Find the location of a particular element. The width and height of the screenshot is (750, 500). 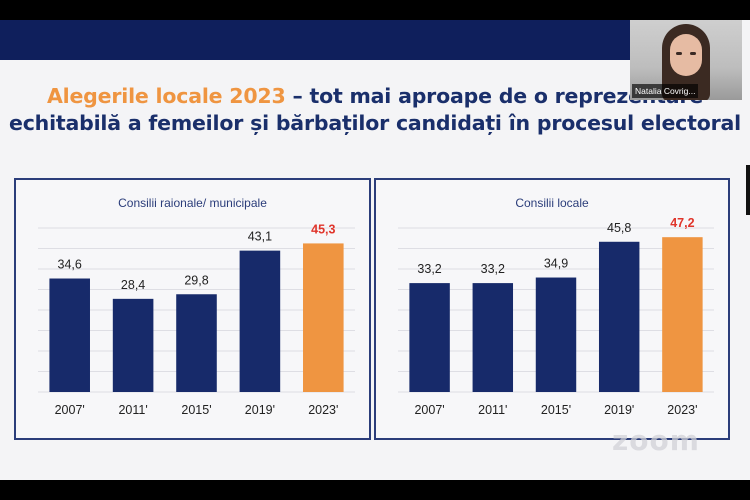

bar-value-label: 45,3 is located at coordinates (323, 229).